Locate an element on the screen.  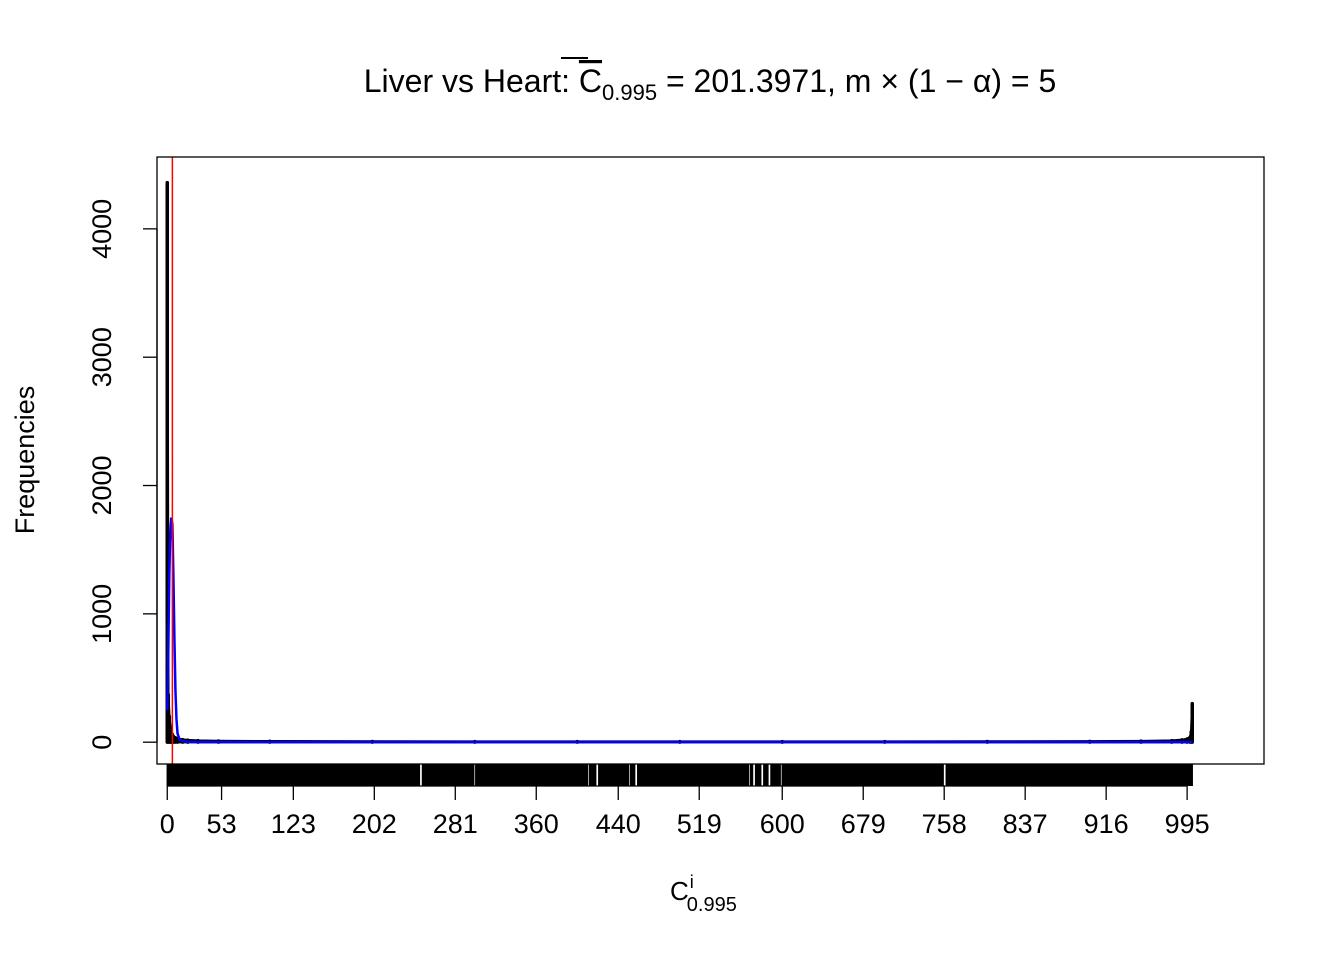
y-tick-label: 4000 is located at coordinates (102, 229).